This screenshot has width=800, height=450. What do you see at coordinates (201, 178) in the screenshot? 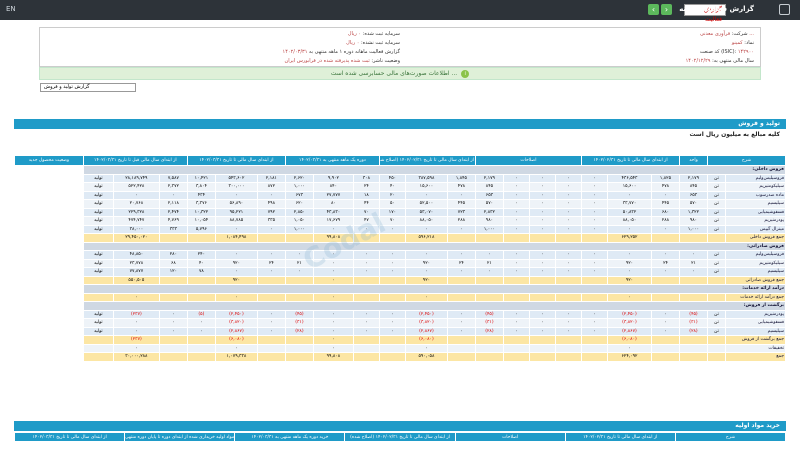
I see `table-cell: ۱۰,۴۲۱` at bounding box center [201, 178].